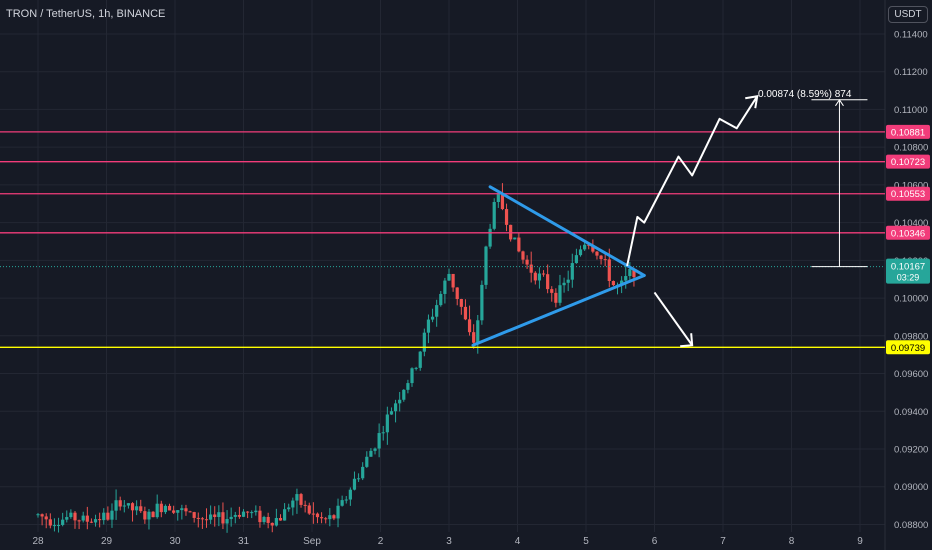 This screenshot has height=550, width=932. What do you see at coordinates (805, 94) in the screenshot?
I see `measure-label: 0.00874 (8.59%) 874` at bounding box center [805, 94].